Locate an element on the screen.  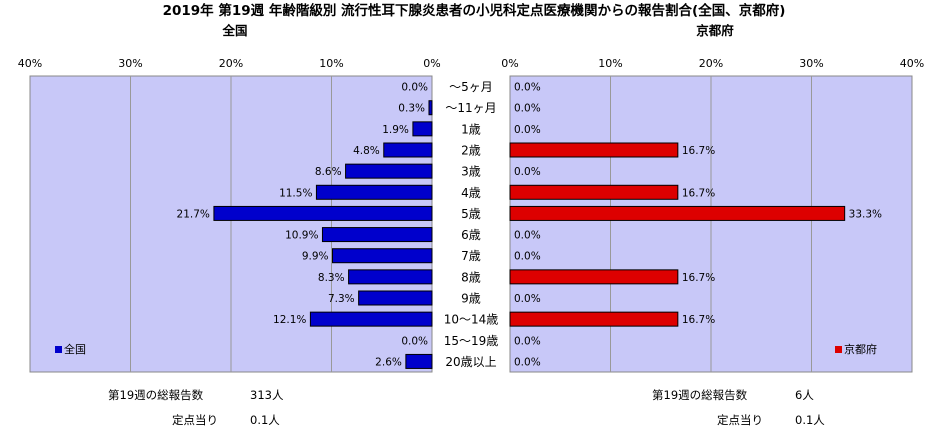
left-per-value: 0.1人 is located at coordinates (265, 420).